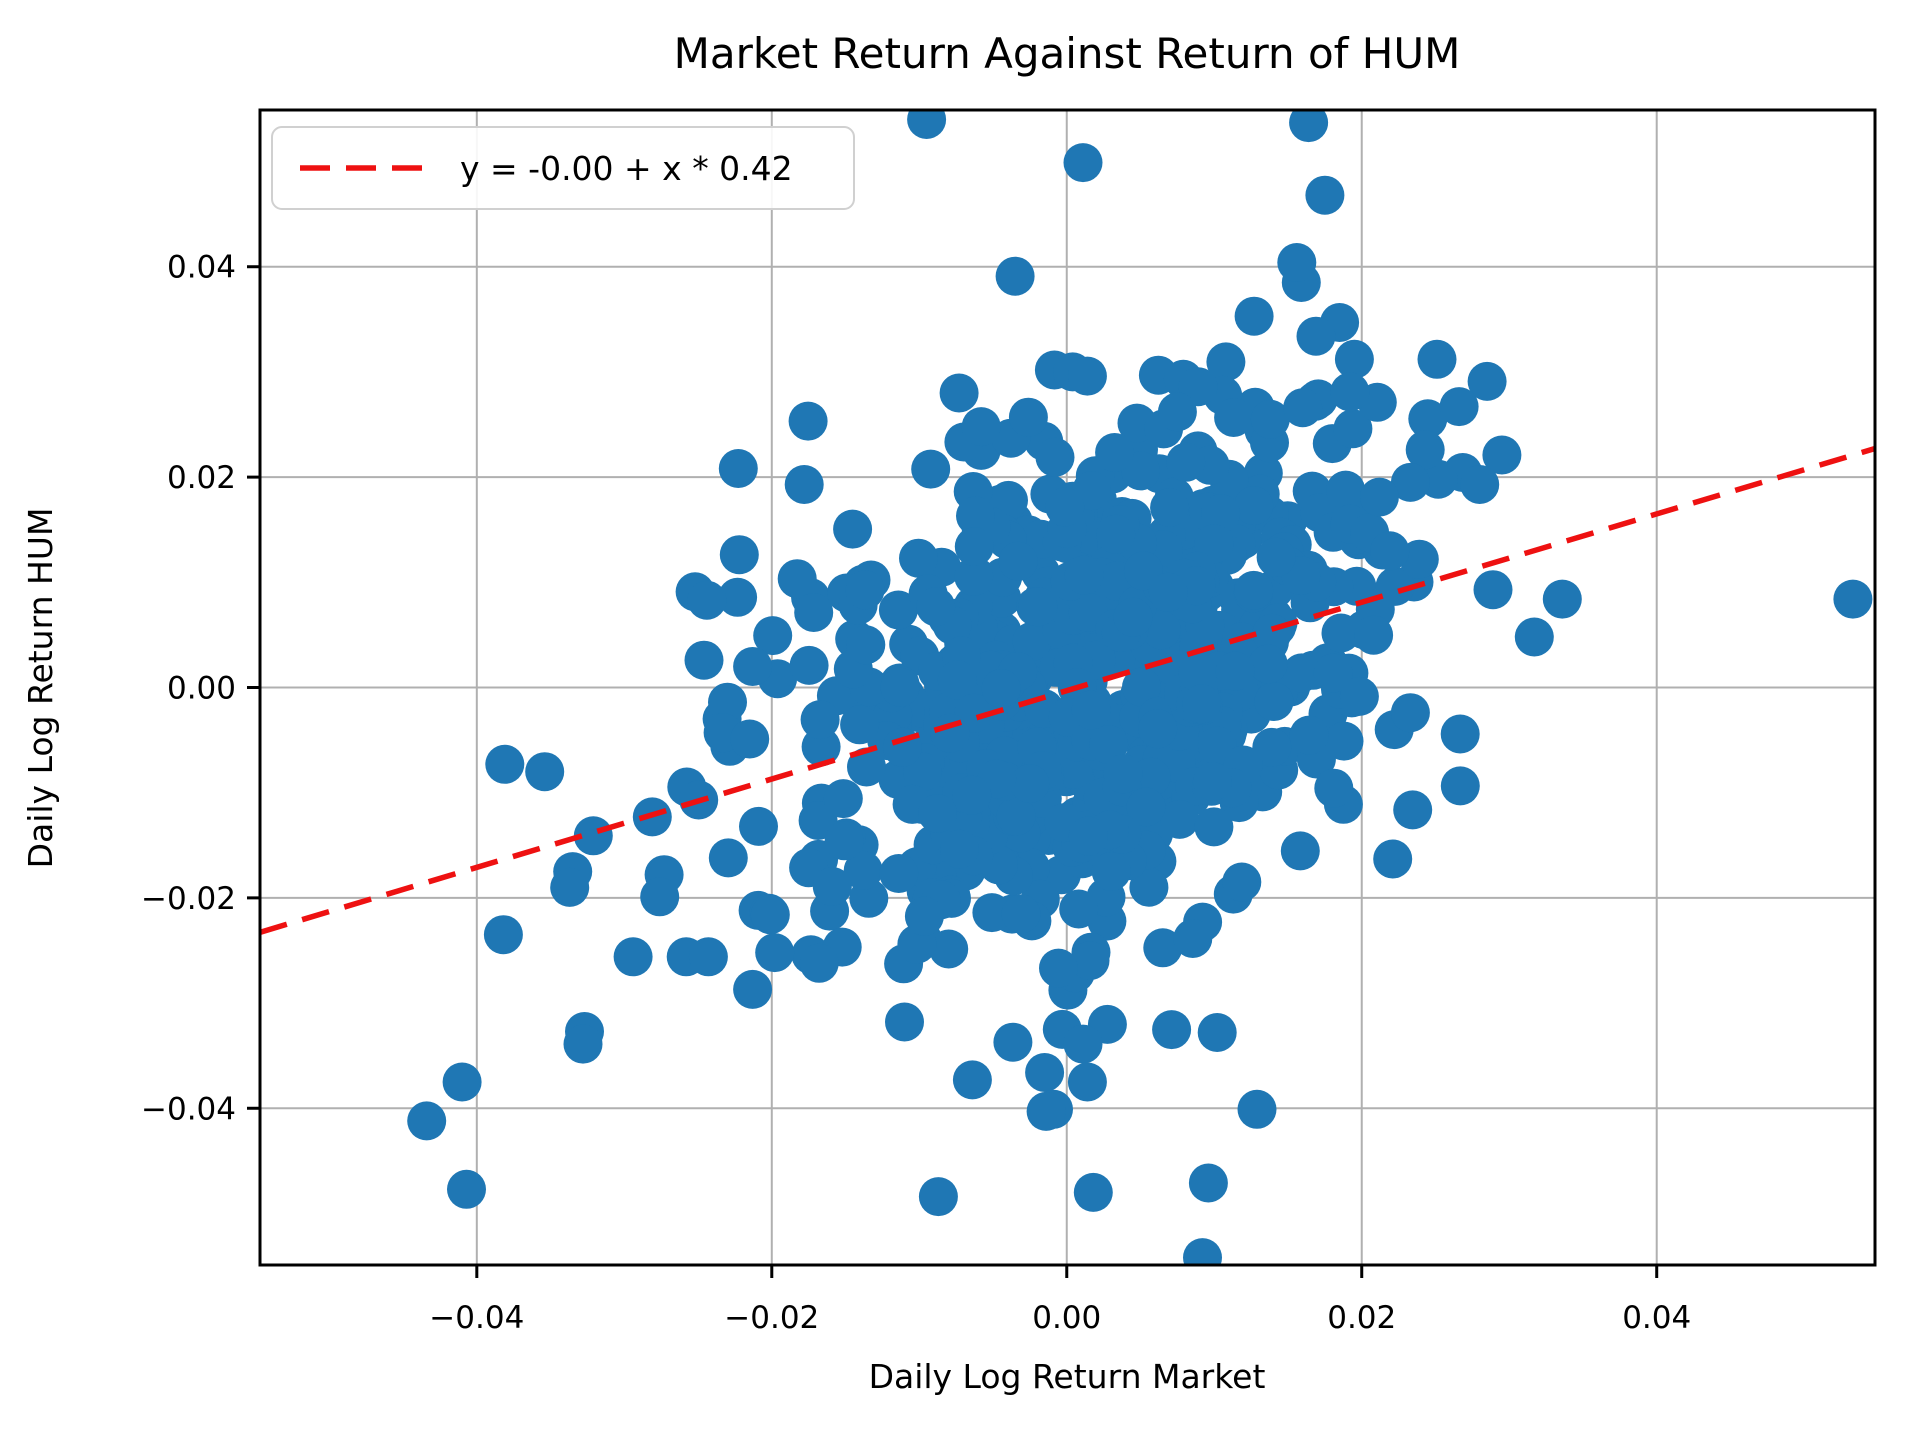 This screenshot has width=1920, height=1440. I want to click on x-tick-label: −0.04, so click(476, 1318).